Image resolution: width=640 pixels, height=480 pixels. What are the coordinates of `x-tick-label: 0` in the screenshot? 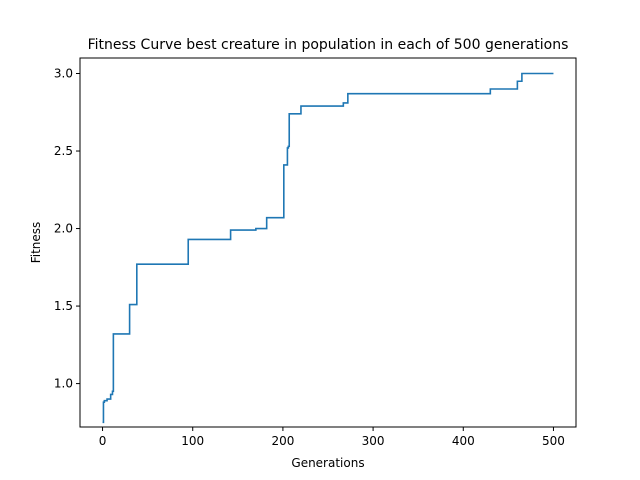 It's located at (103, 441).